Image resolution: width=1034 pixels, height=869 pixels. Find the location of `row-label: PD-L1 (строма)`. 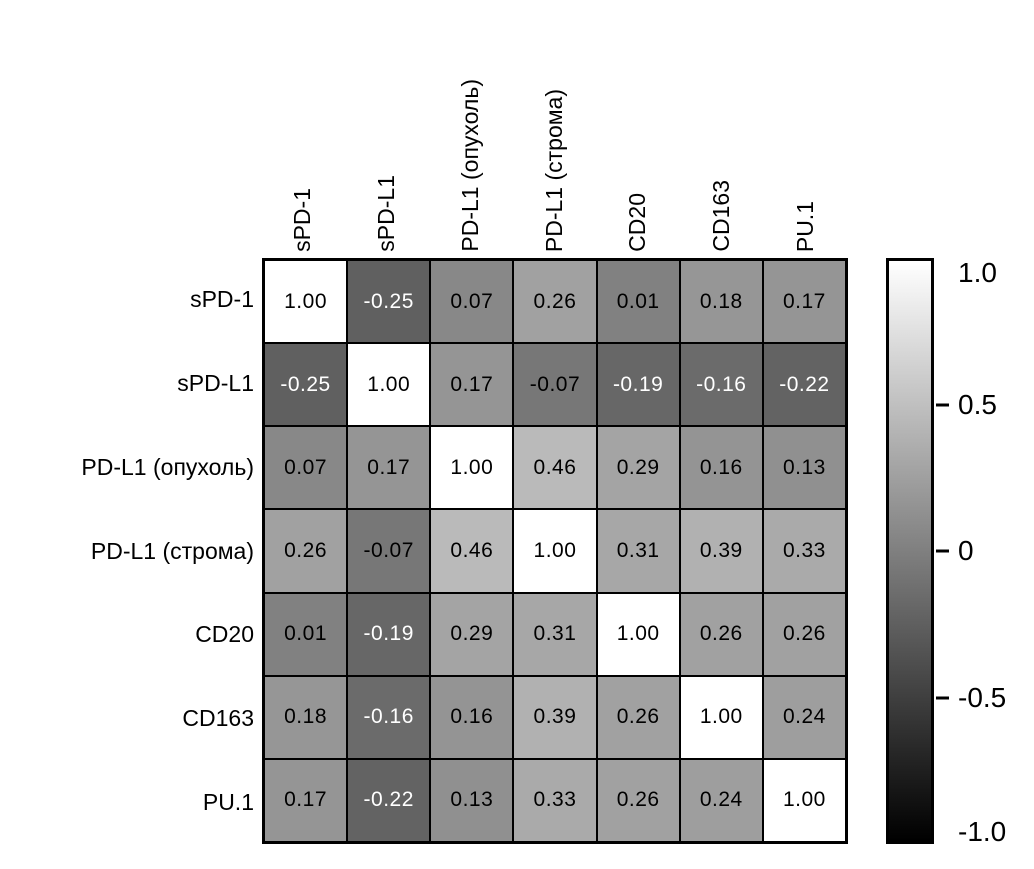

row-label: PD-L1 (строма) is located at coordinates (172, 550).